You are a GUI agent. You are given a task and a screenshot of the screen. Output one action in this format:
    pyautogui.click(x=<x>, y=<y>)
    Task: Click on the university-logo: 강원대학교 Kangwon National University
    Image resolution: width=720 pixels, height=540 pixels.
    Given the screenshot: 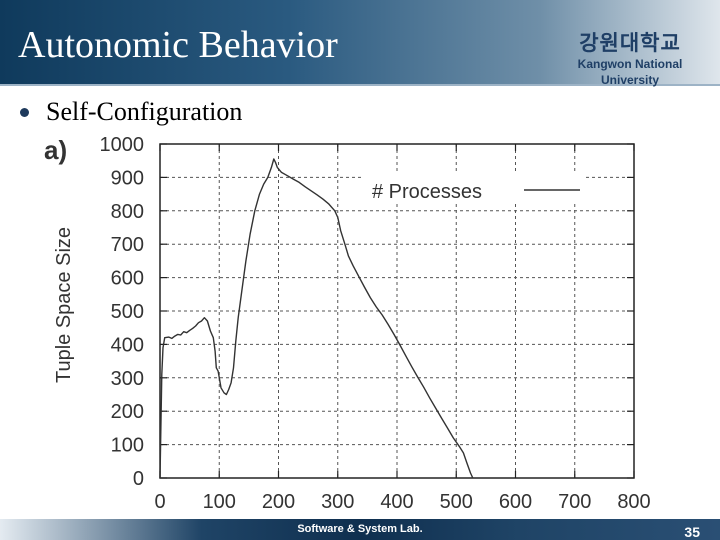 What is the action you would take?
    pyautogui.click(x=630, y=60)
    